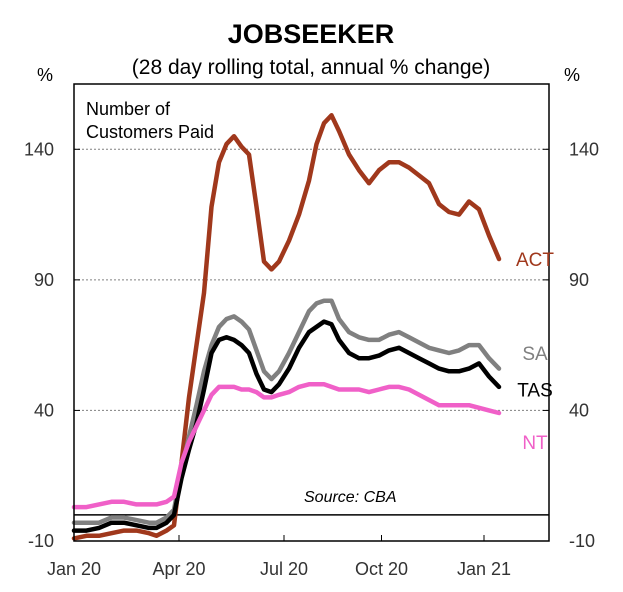 The height and width of the screenshot is (592, 623). What do you see at coordinates (535, 391) in the screenshot?
I see `series-label-tas: TAS` at bounding box center [535, 391].